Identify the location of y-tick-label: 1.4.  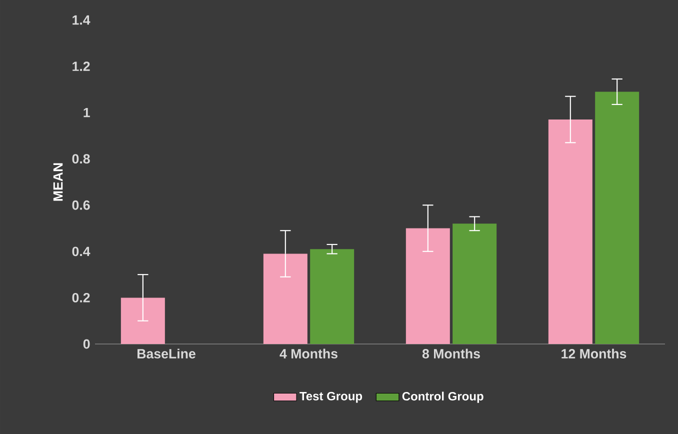
(81, 20).